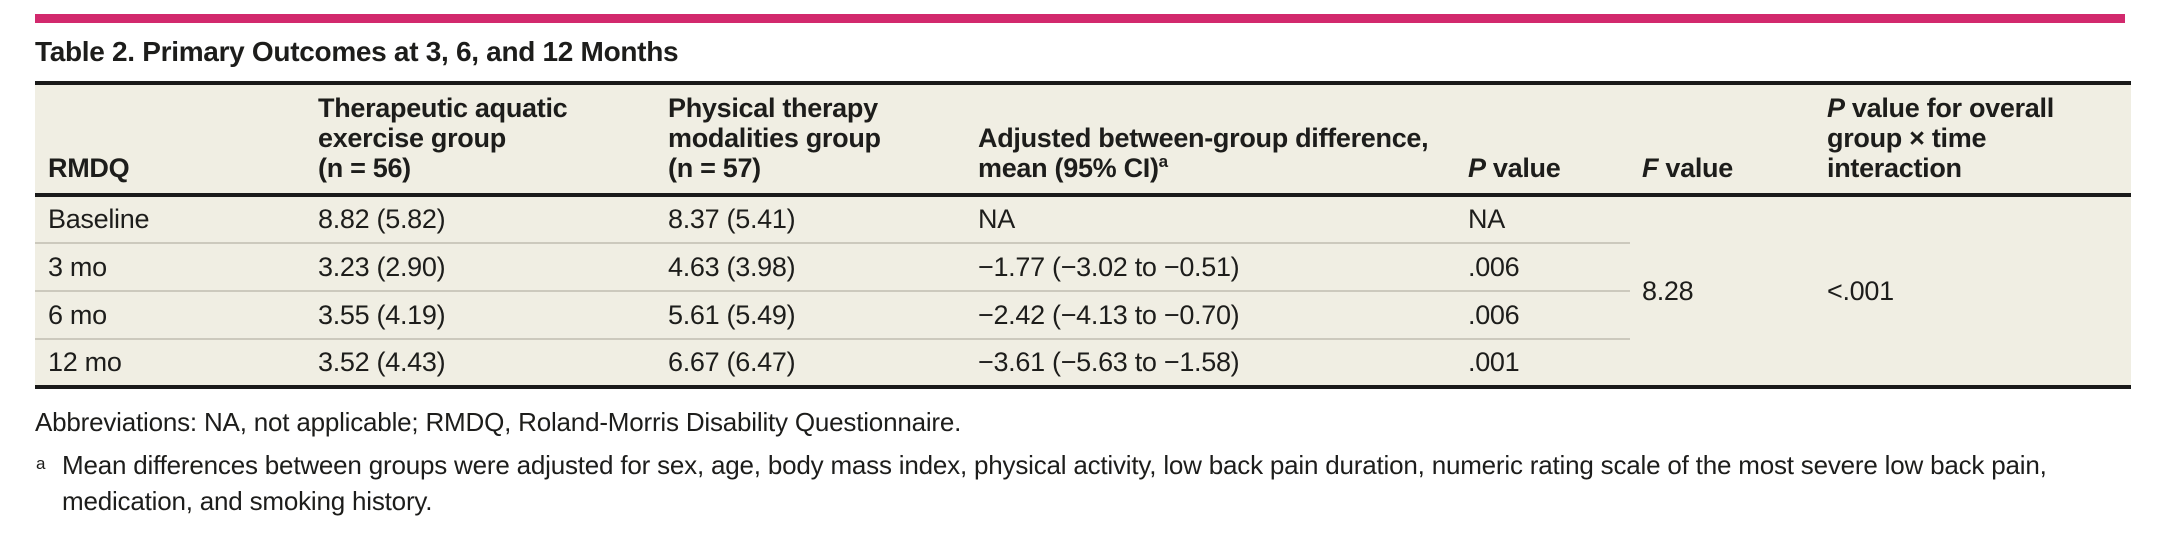 The image size is (2158, 558). I want to click on header-label-italic: F, so click(1650, 168).